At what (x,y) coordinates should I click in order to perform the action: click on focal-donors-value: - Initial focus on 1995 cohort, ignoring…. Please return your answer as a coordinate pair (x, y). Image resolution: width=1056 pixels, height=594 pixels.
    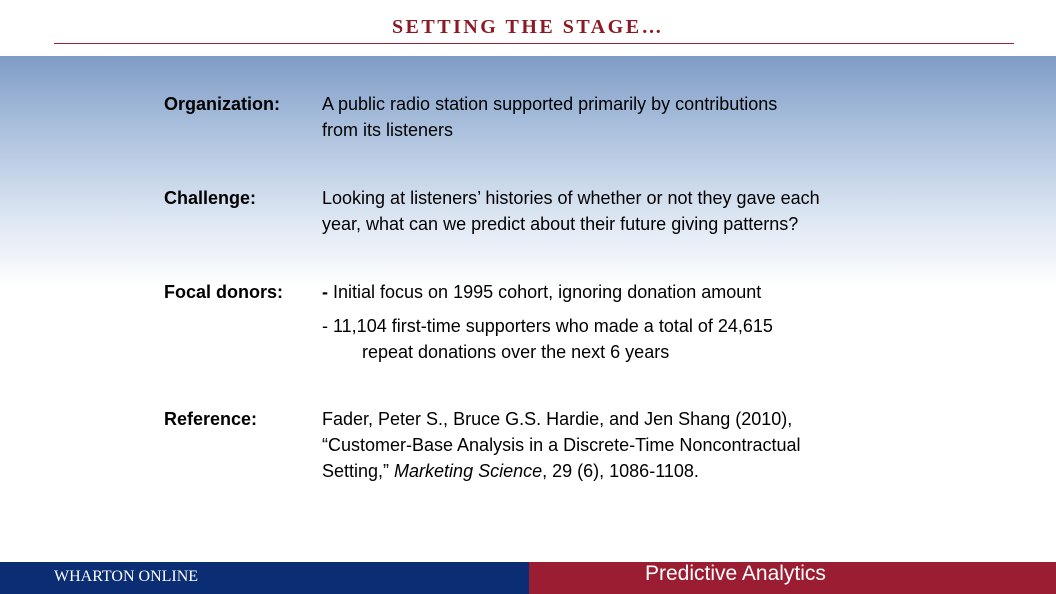
    Looking at the image, I should click on (622, 322).